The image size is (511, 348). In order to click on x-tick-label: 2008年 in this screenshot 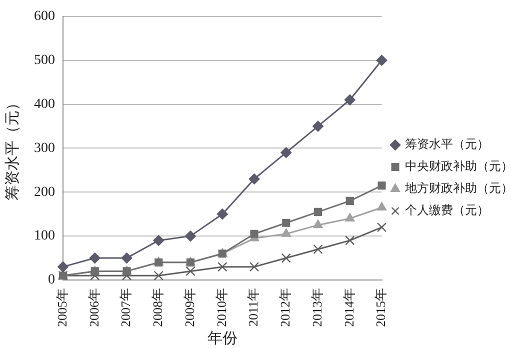, I will do `click(158, 307)`.